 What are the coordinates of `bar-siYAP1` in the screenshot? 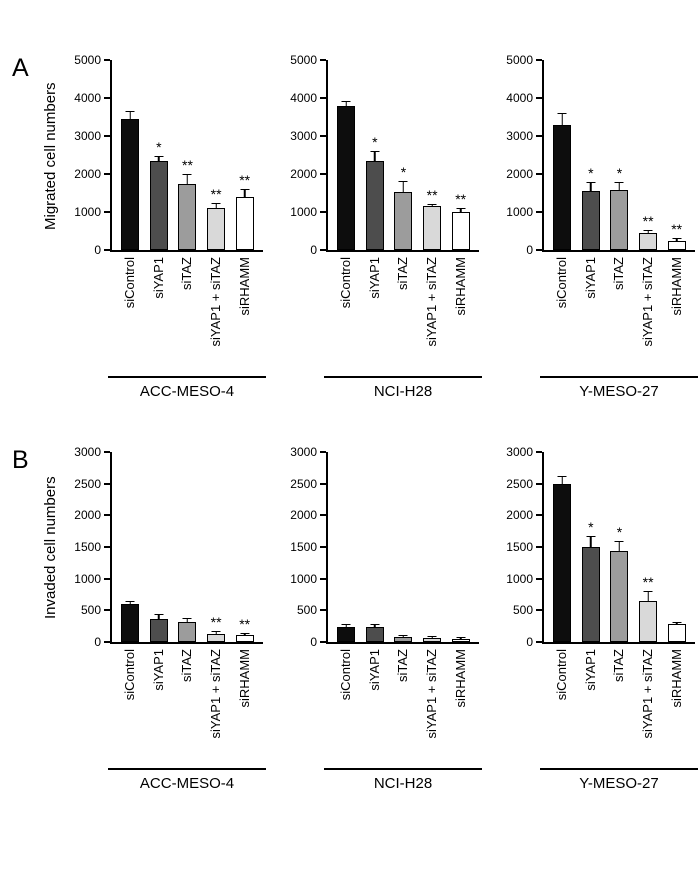 It's located at (374, 634).